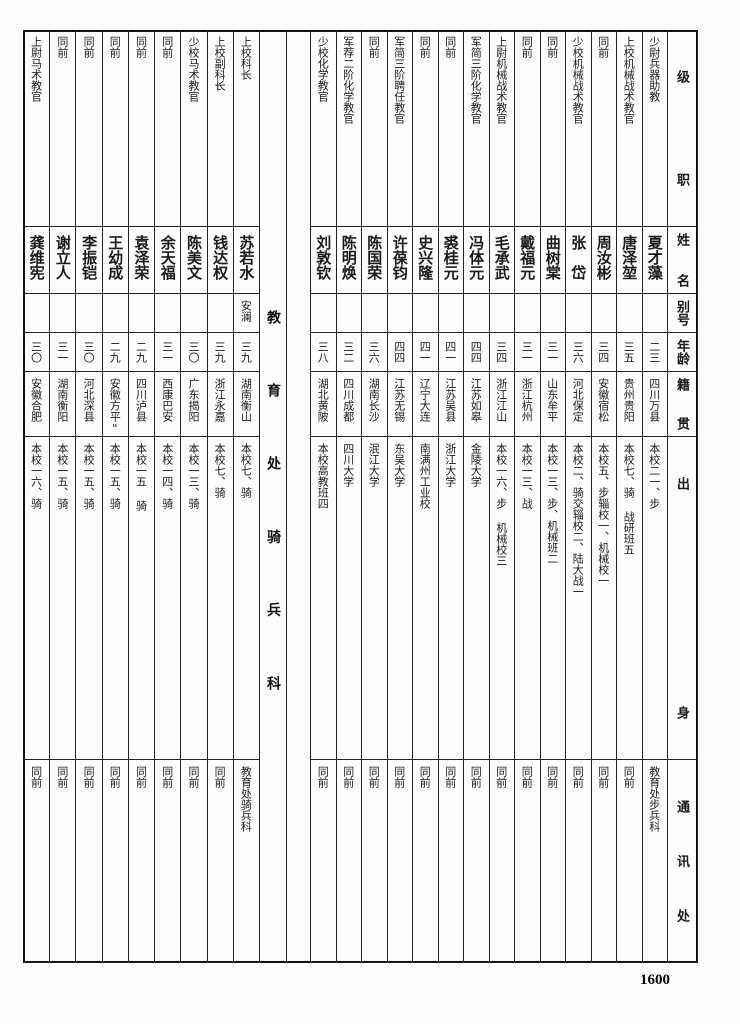  I want to click on cell-age: 三五, so click(629, 352).